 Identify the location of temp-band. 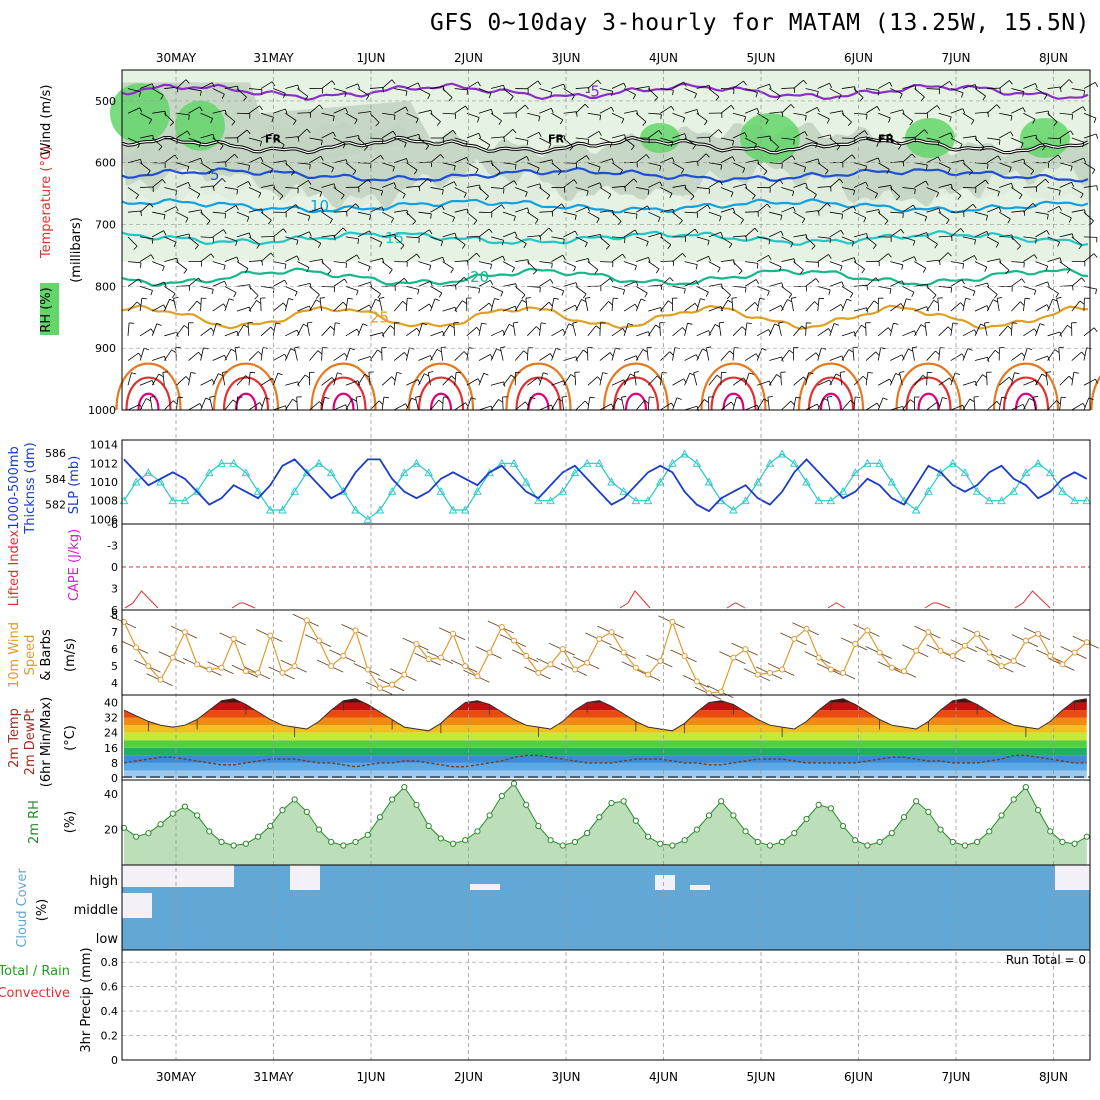
(605, 744).